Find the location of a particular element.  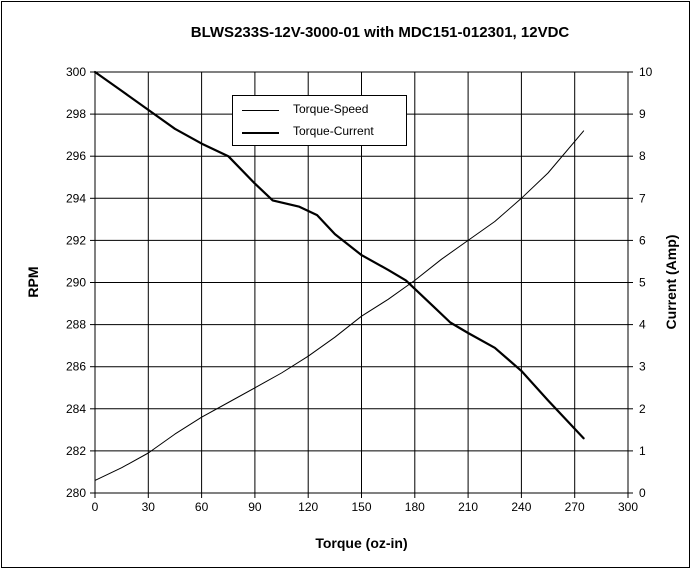

x-tick-label: 270 is located at coordinates (575, 507).